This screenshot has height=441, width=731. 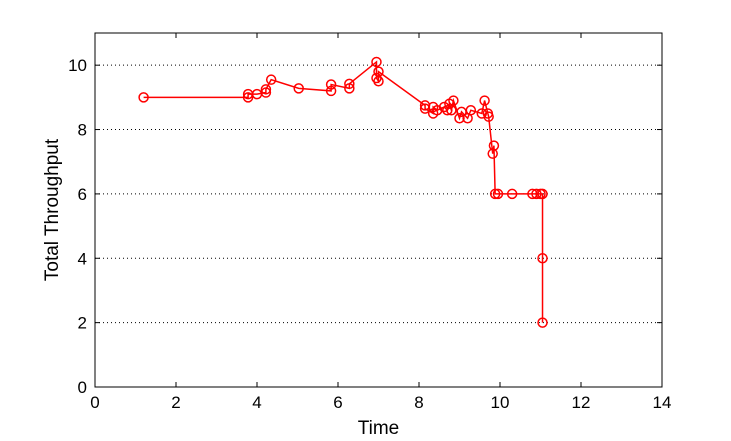 What do you see at coordinates (94, 402) in the screenshot?
I see `x-tick-label: 0` at bounding box center [94, 402].